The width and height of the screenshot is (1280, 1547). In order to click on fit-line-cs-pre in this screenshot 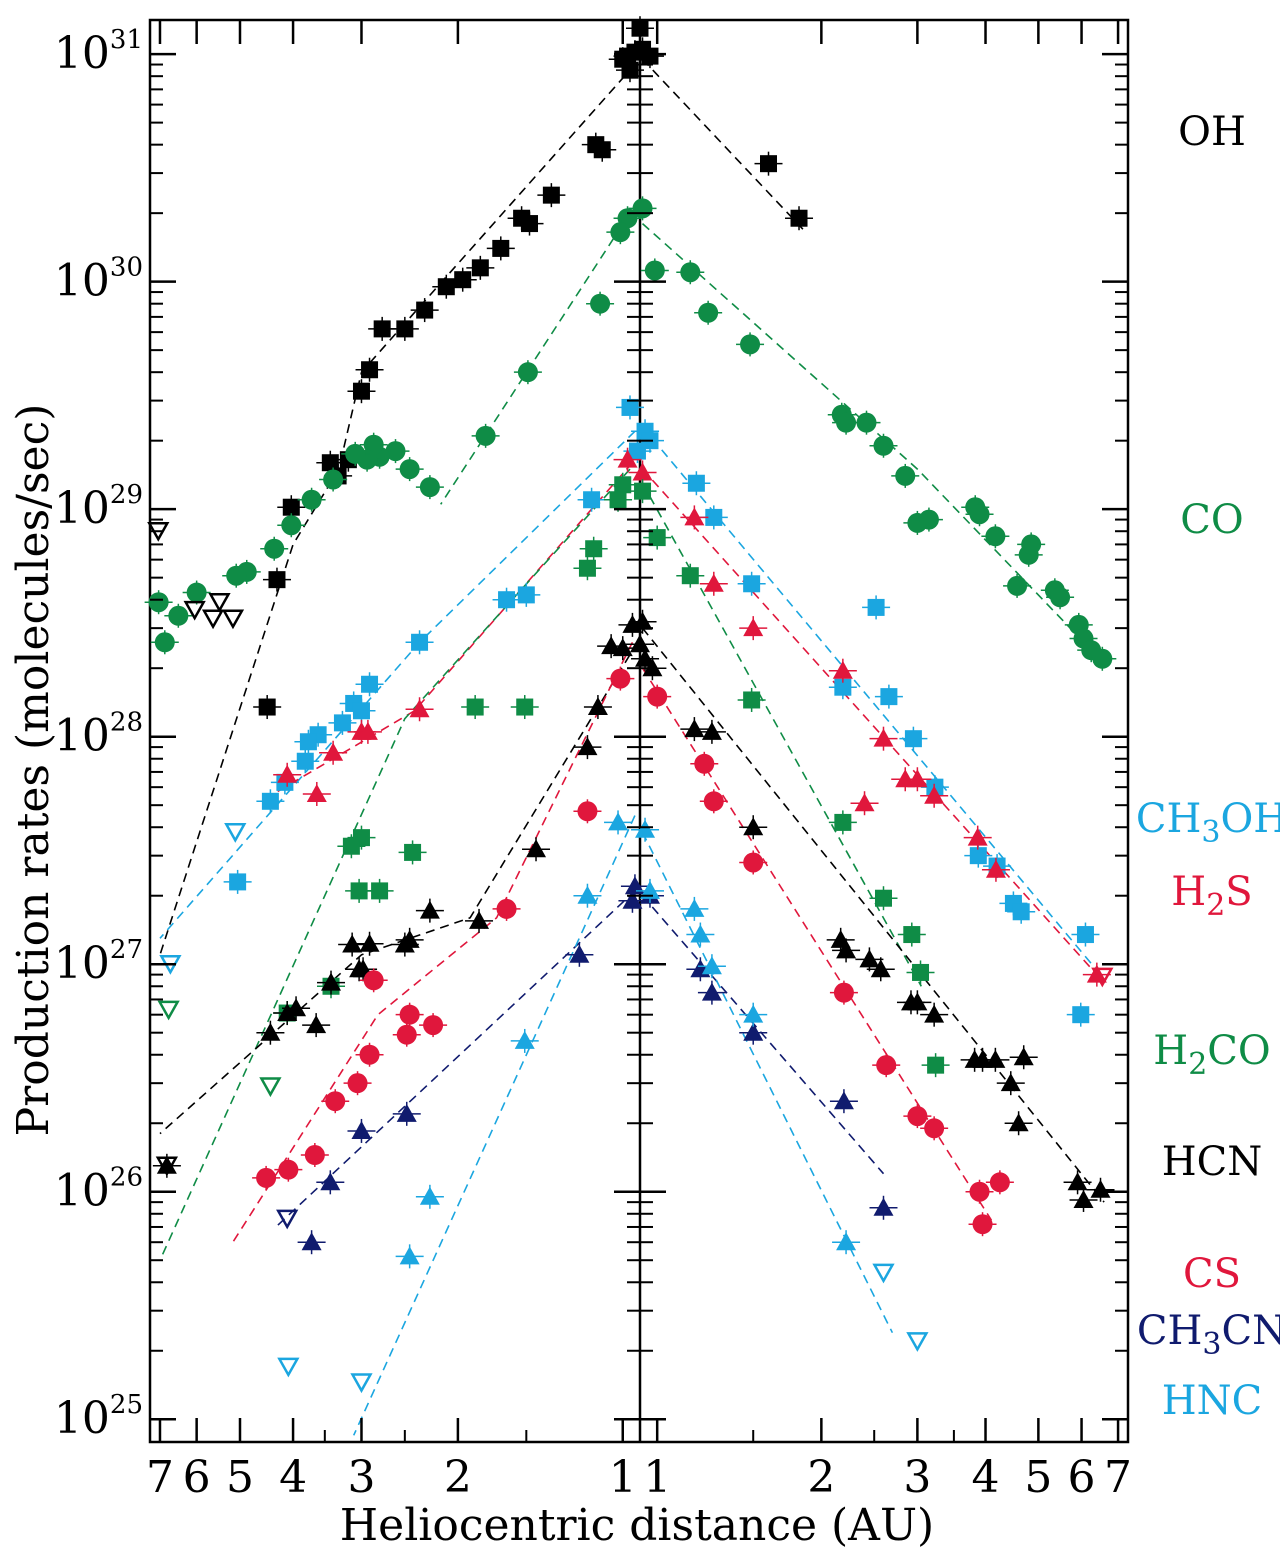, I will do `click(432, 944)`.